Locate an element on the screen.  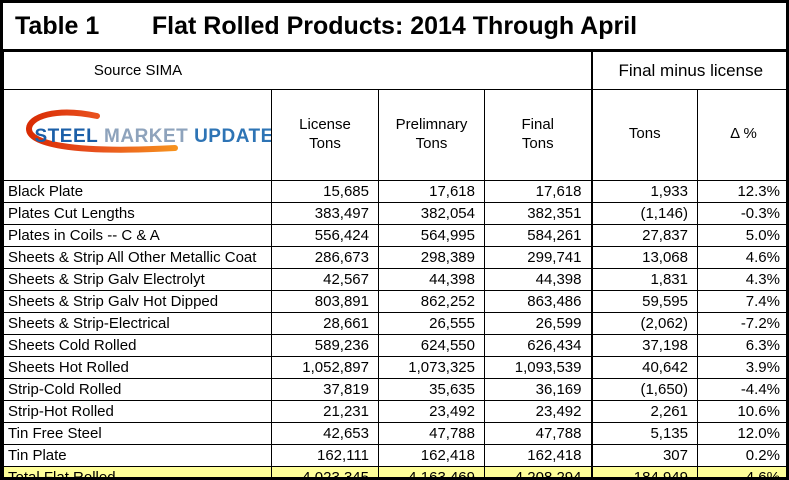
product-name-cell: Total Flat Rolled is located at coordinates (137, 471).